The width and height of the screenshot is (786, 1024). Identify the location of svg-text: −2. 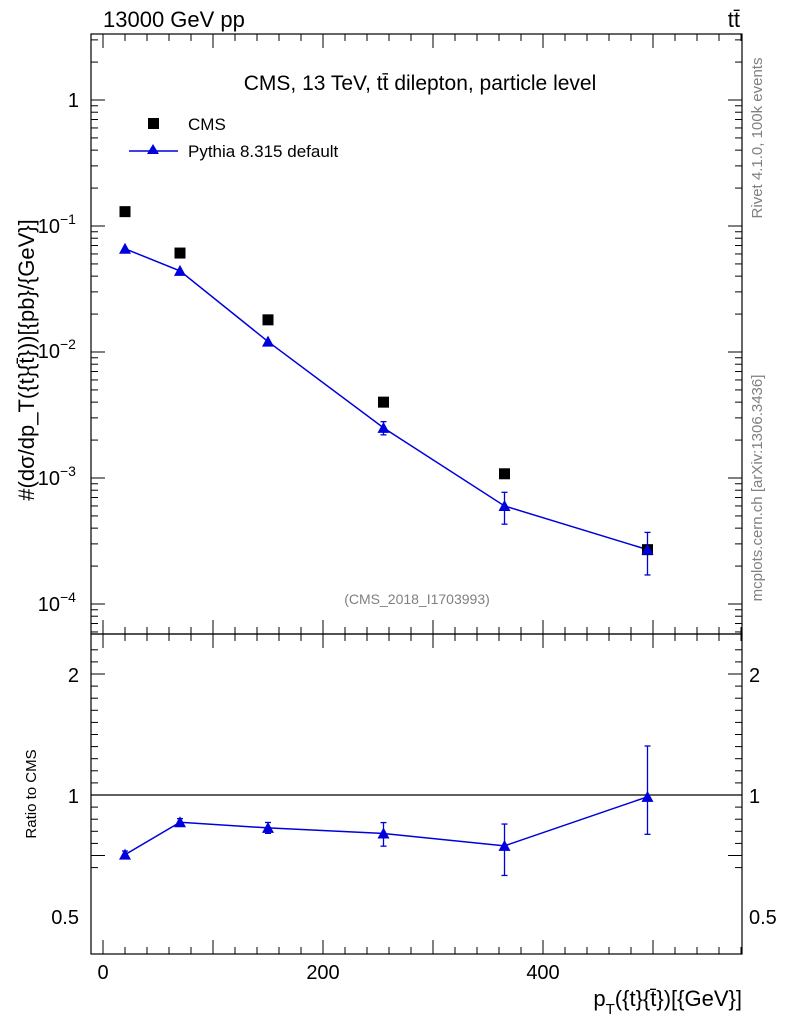
(68, 344).